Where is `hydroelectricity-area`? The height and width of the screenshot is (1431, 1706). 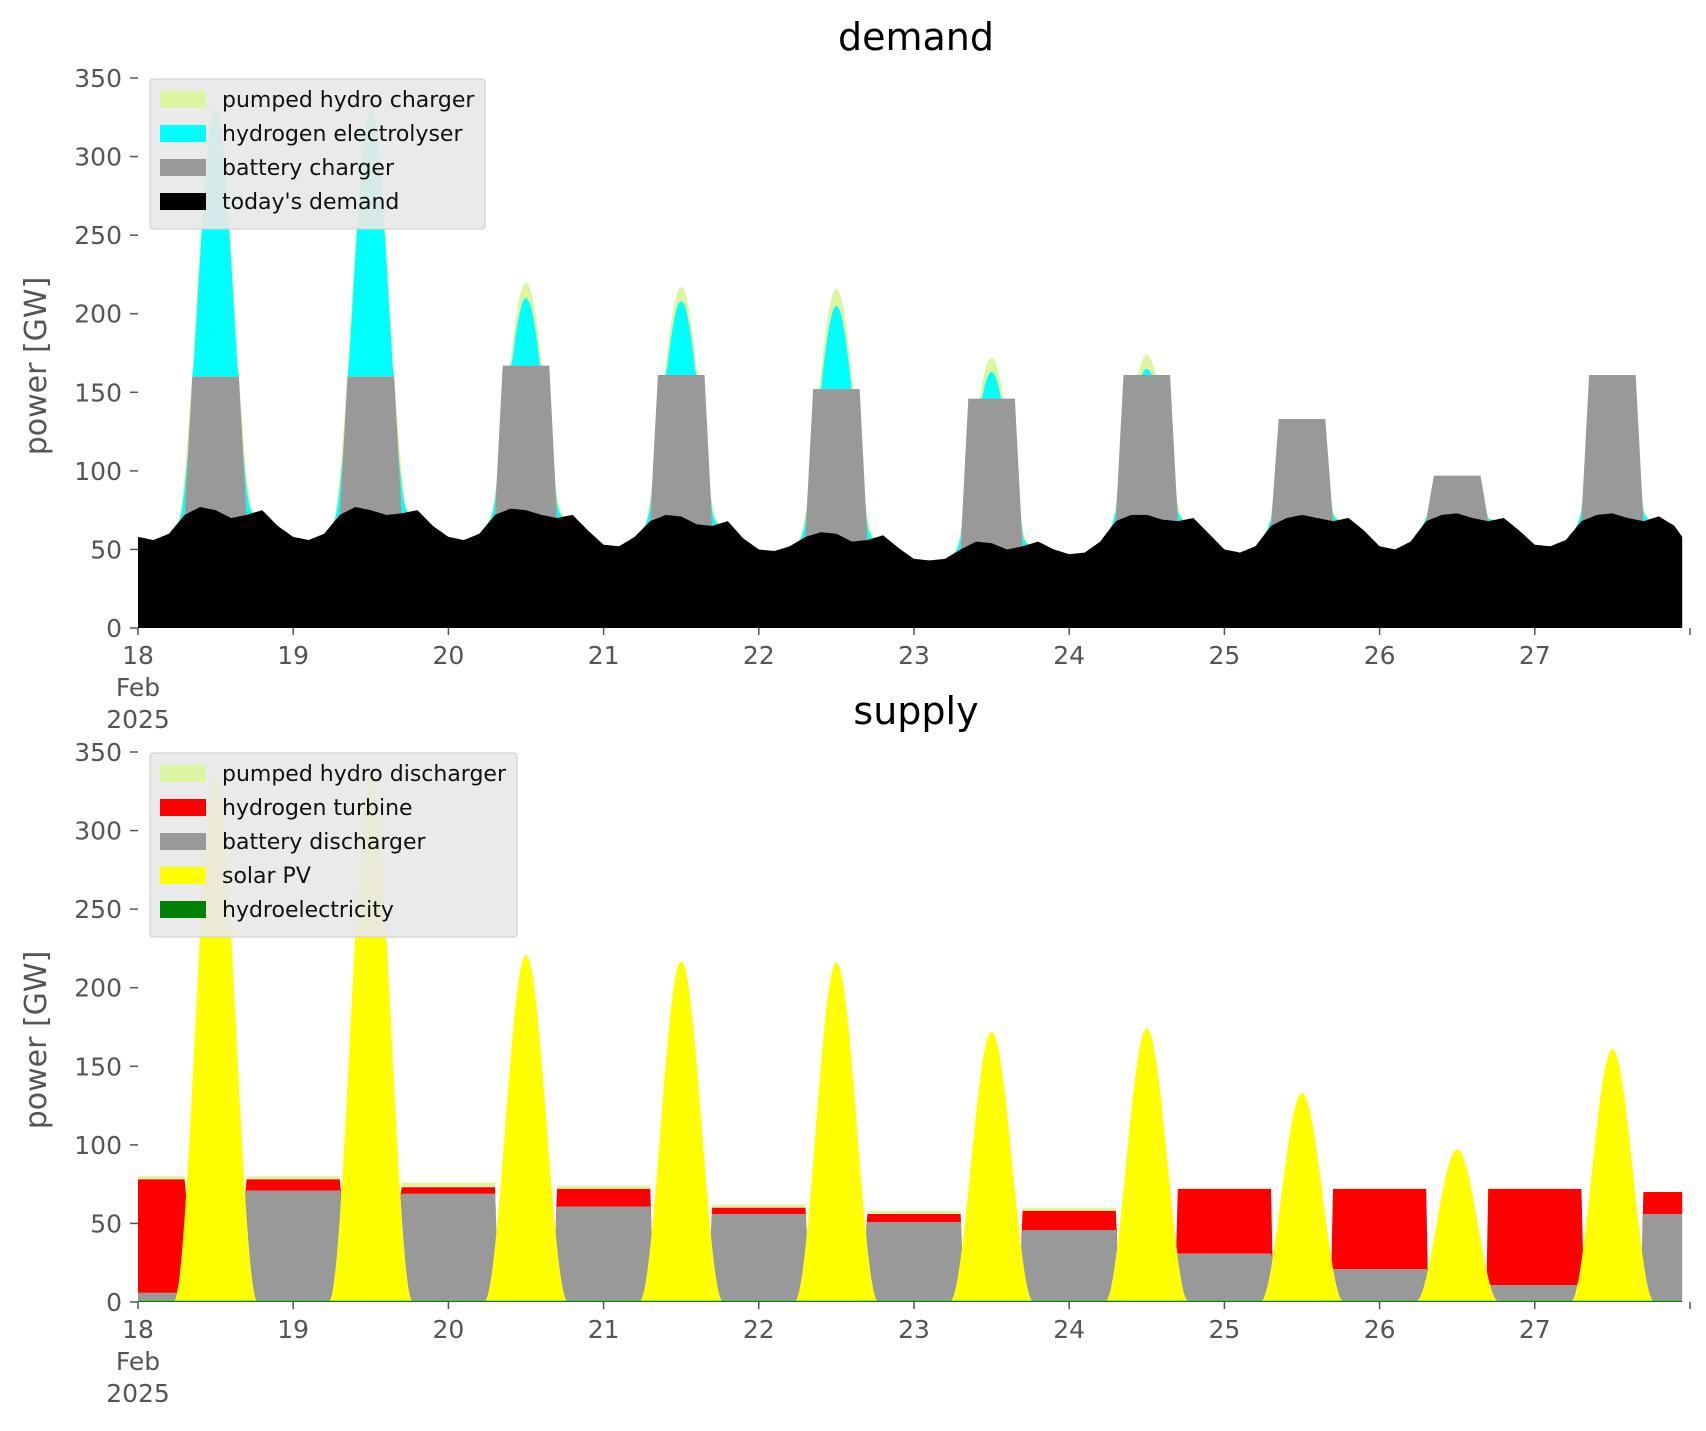
hydroelectricity-area is located at coordinates (910, 1301).